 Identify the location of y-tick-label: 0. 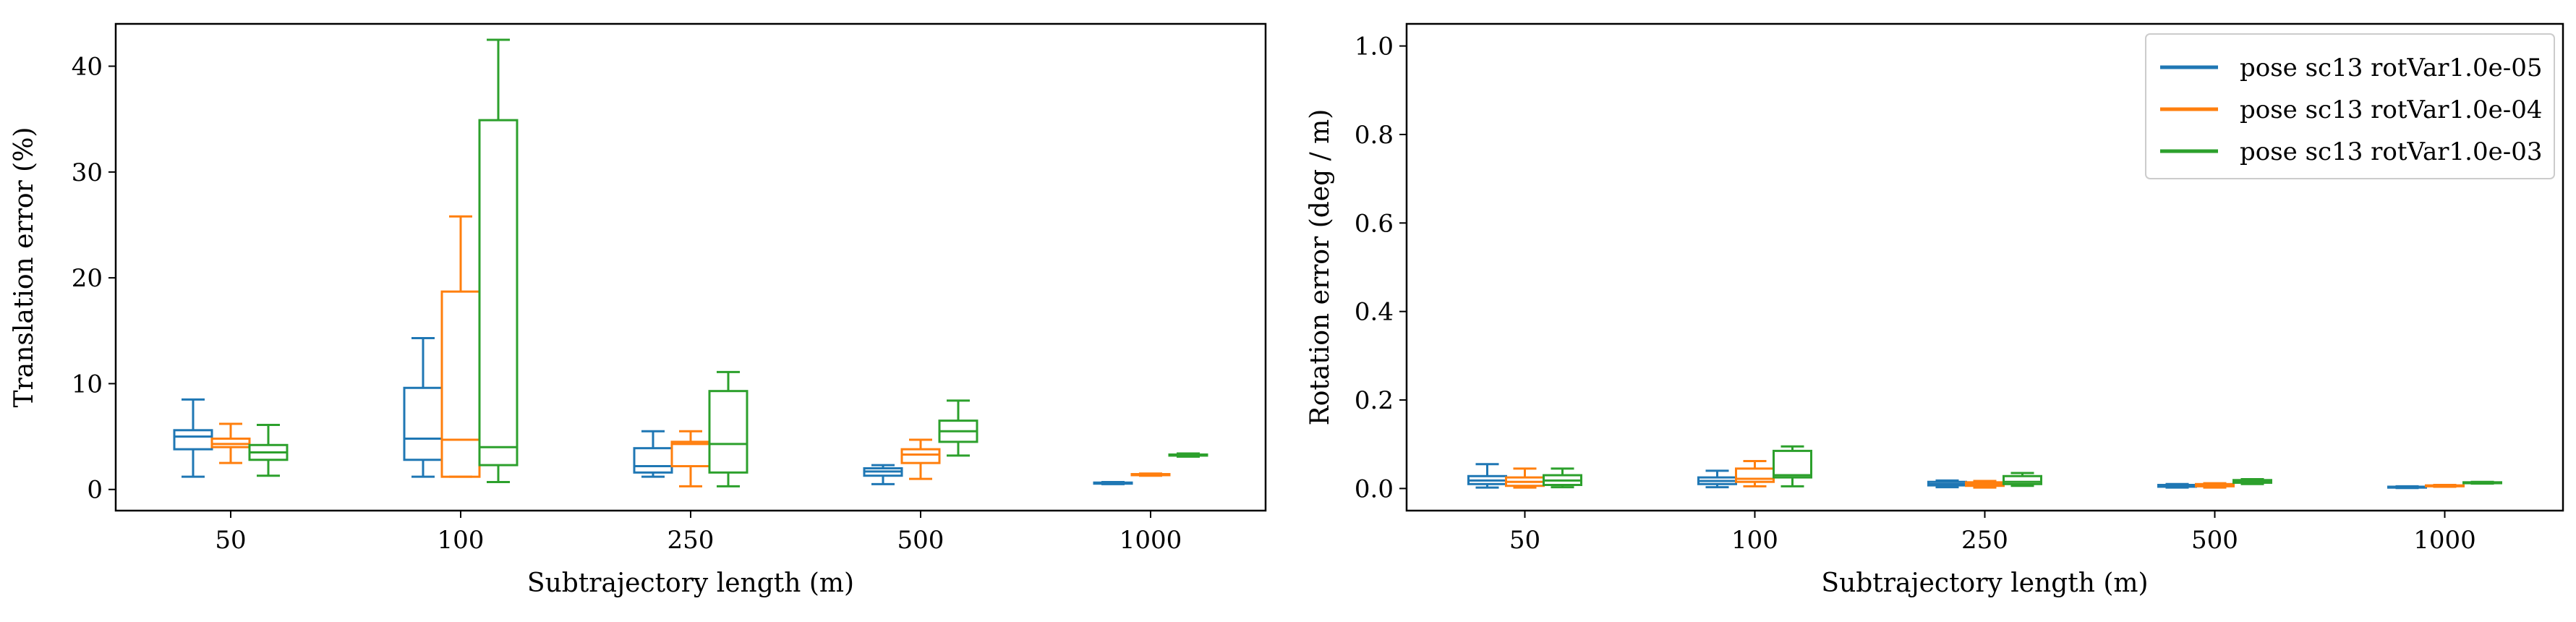
(95, 490).